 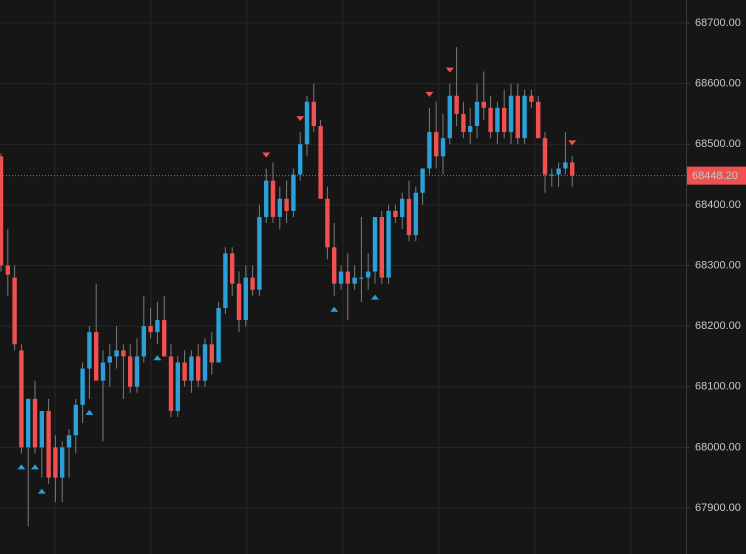 I want to click on y-tick-label: 68500.00, so click(x=718, y=144).